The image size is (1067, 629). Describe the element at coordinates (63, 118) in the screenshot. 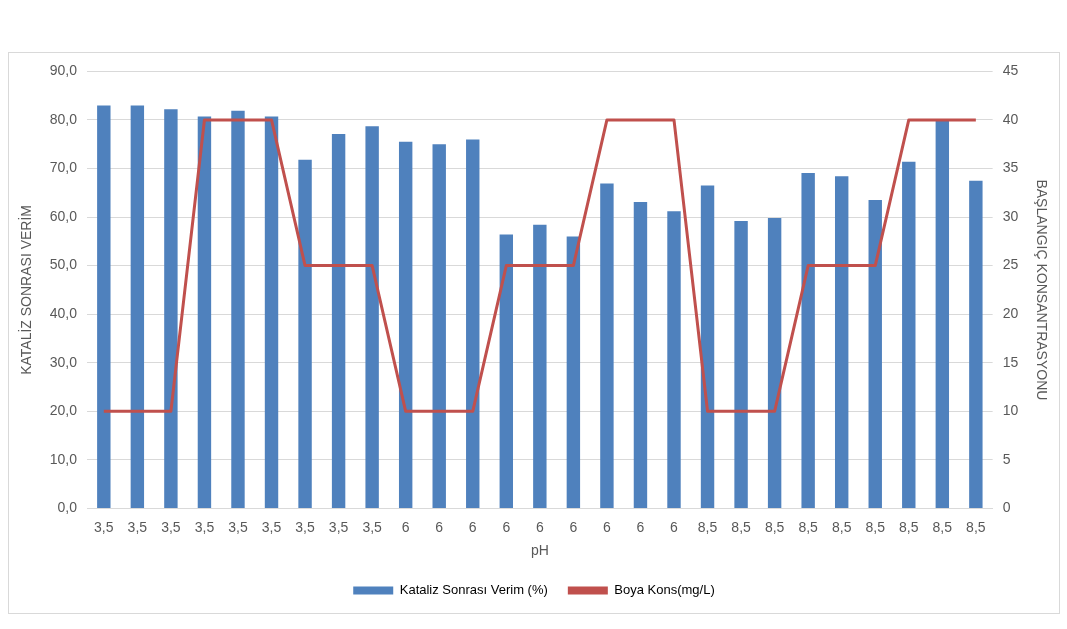

I see `y-tick-label: 80,0` at that location.